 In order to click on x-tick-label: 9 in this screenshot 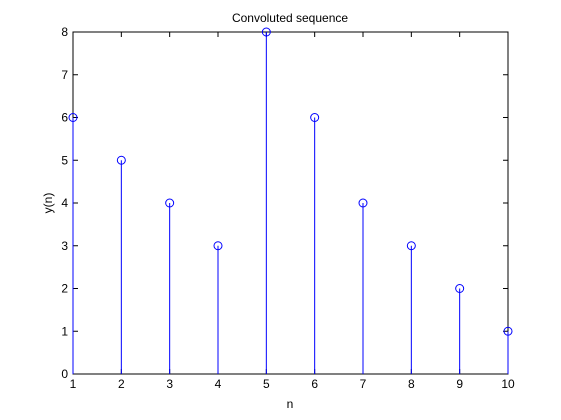, I will do `click(459, 384)`.